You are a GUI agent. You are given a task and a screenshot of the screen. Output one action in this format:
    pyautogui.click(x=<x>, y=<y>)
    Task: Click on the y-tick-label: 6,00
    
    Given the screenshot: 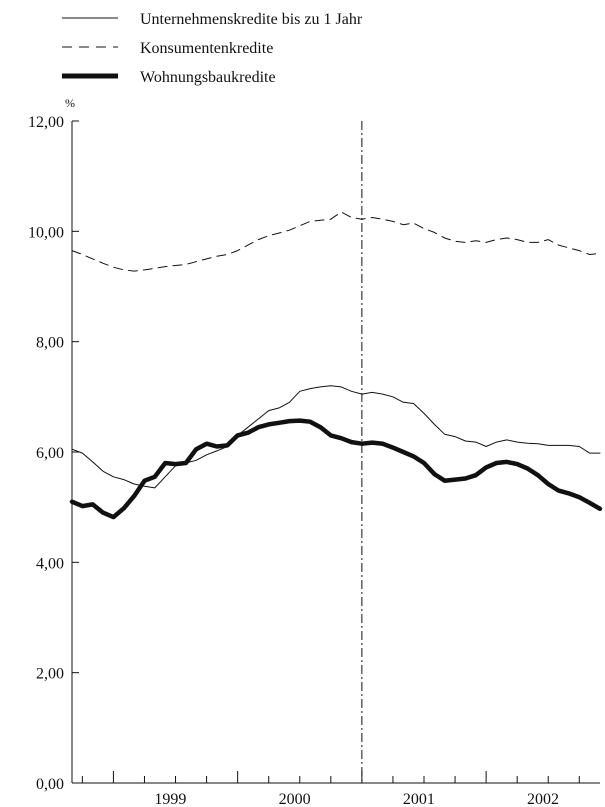 What is the action you would take?
    pyautogui.click(x=50, y=453)
    